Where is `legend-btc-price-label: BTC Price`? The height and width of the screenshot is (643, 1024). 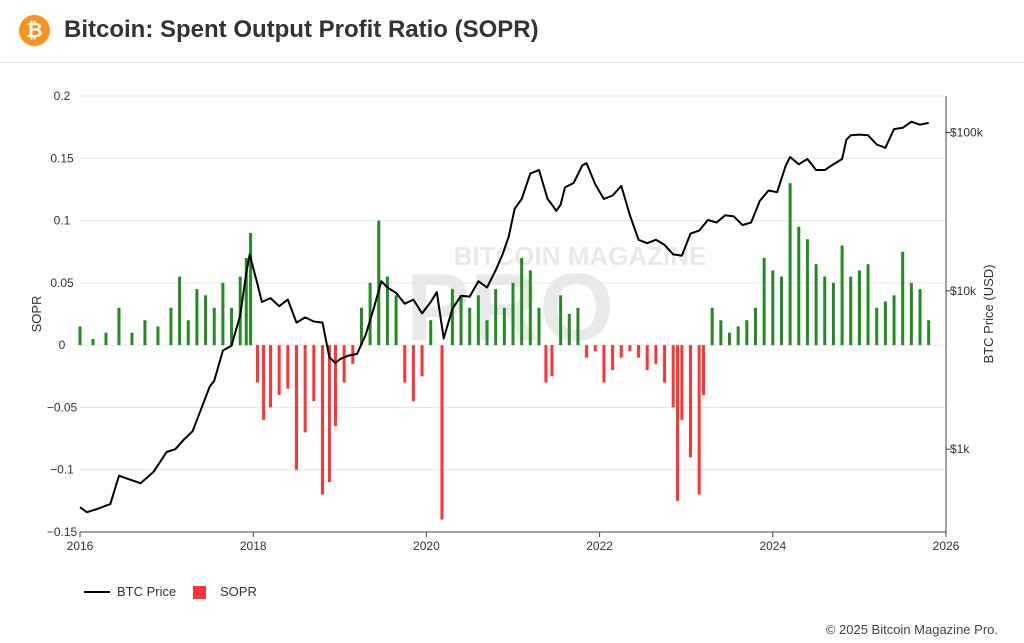 legend-btc-price-label: BTC Price is located at coordinates (146, 591).